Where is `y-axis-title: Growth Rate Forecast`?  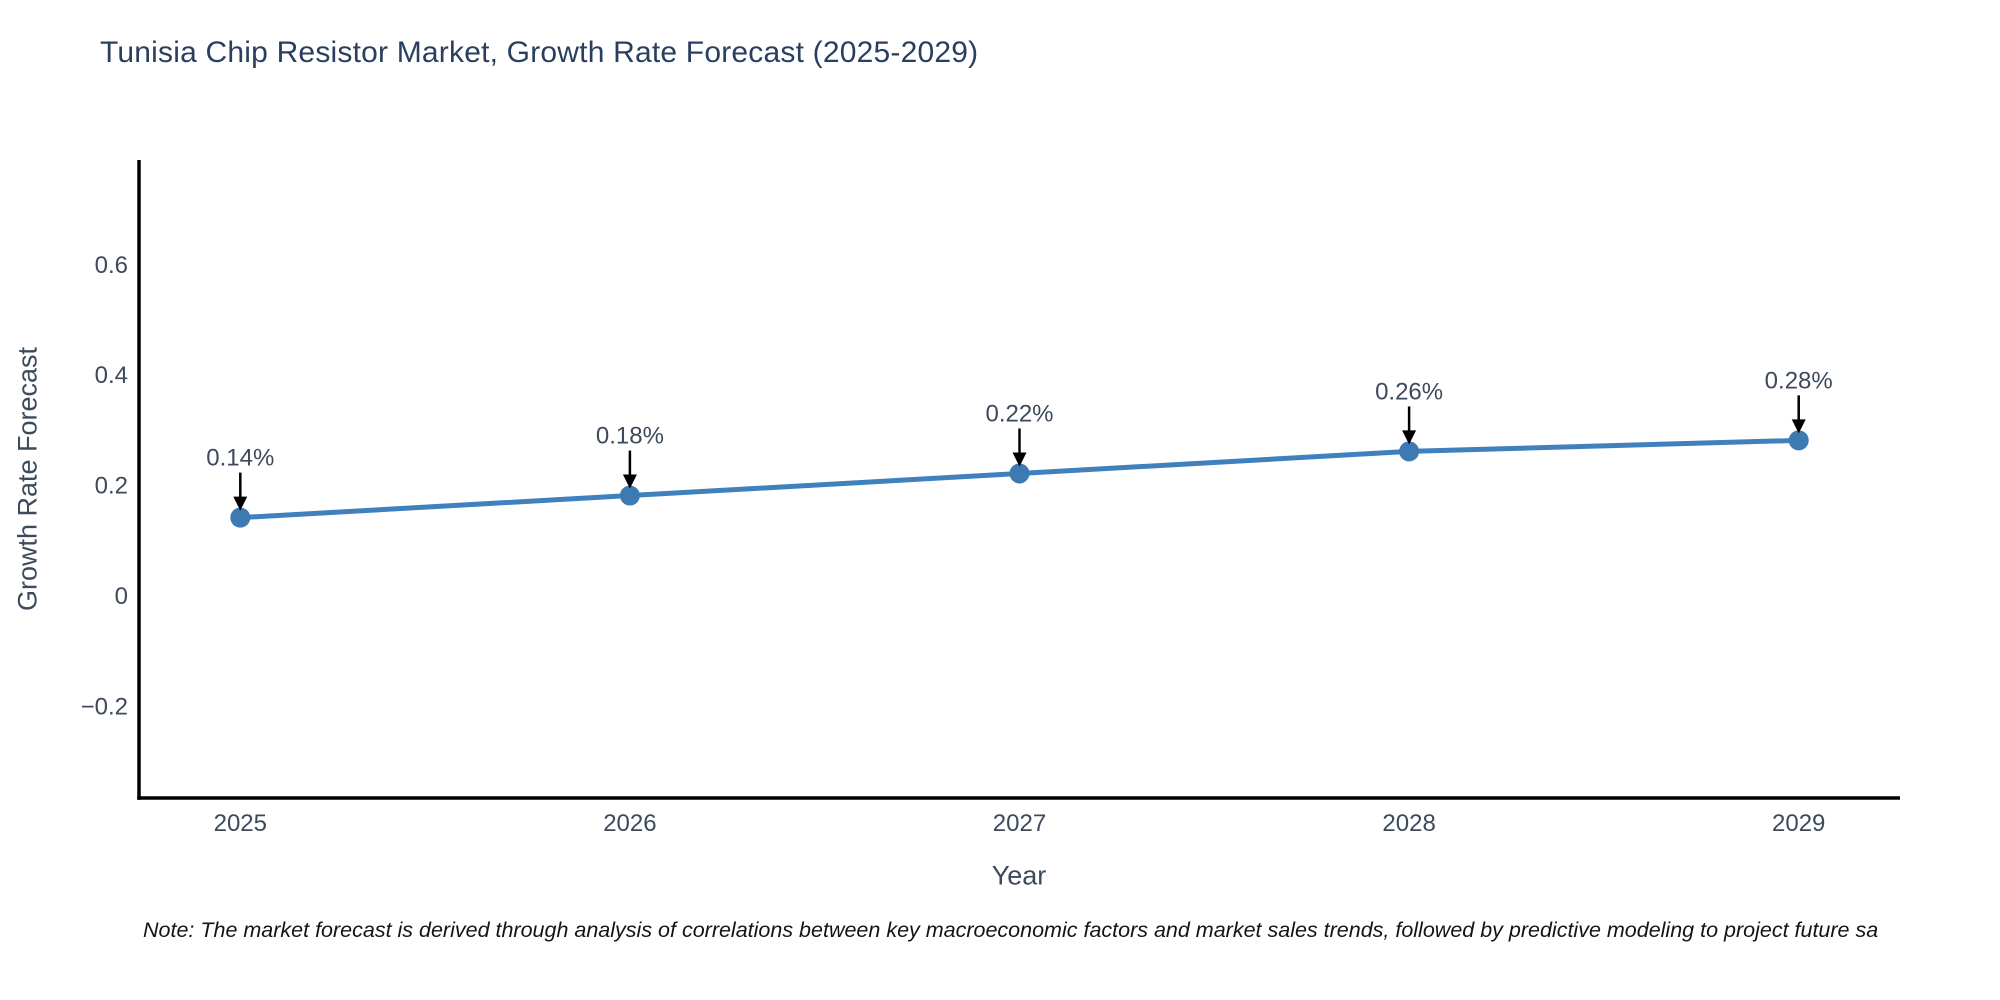 y-axis-title: Growth Rate Forecast is located at coordinates (27, 479).